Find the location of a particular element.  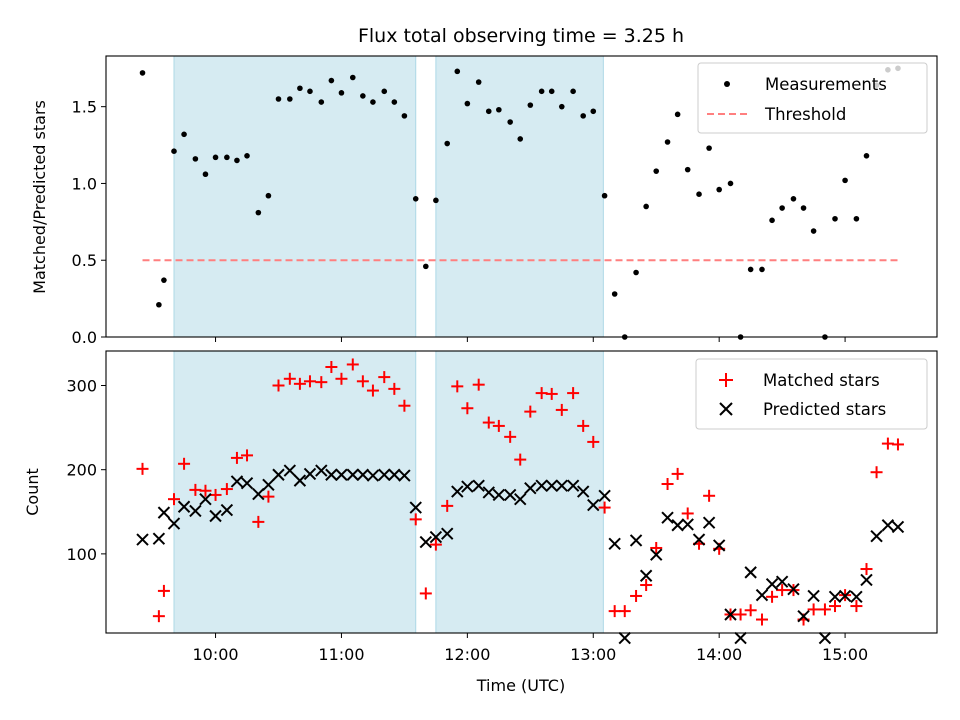

top-panel-yticks: 0.0 0.5 1.0 1.5 is located at coordinates (89, 222).